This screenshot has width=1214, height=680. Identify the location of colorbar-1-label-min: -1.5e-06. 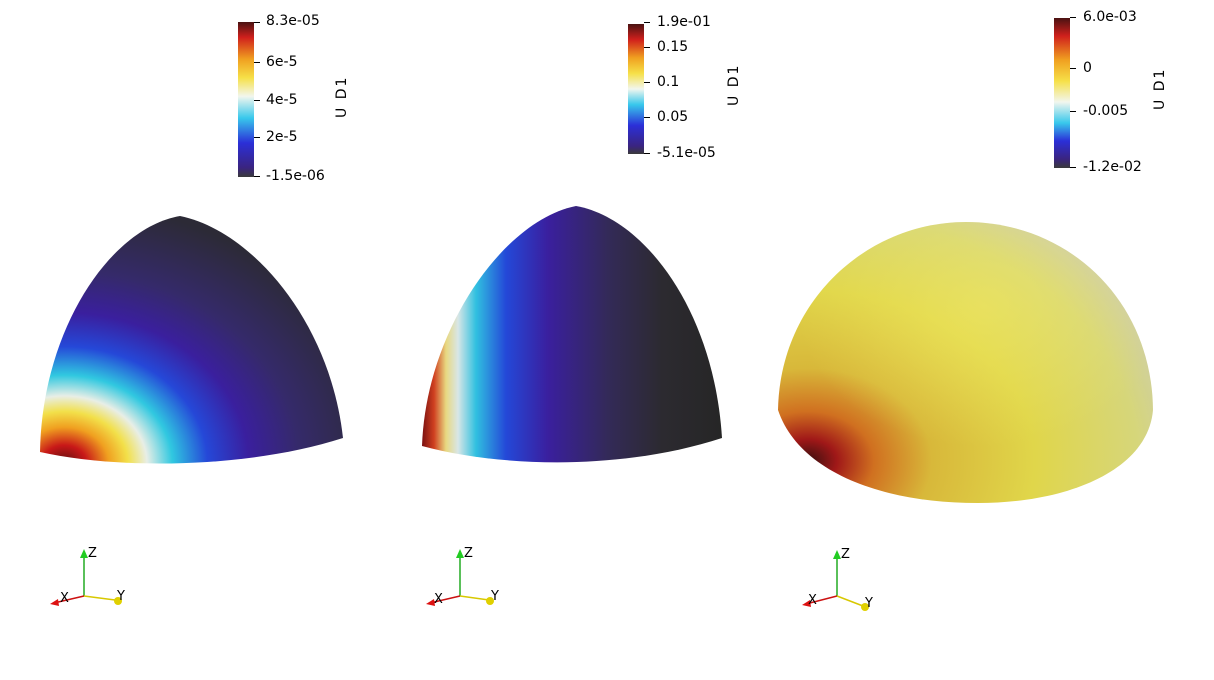
(295, 176).